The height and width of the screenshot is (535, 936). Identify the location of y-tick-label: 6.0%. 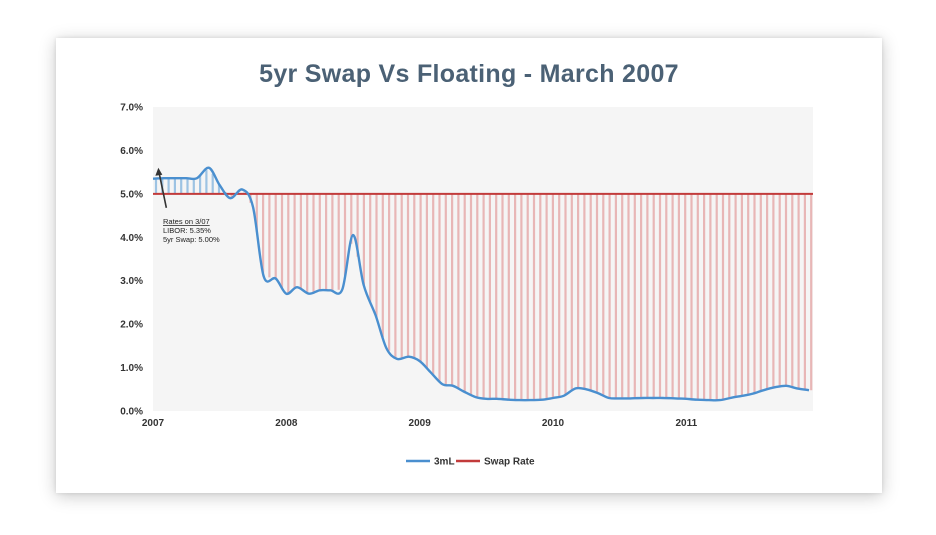
(131, 151).